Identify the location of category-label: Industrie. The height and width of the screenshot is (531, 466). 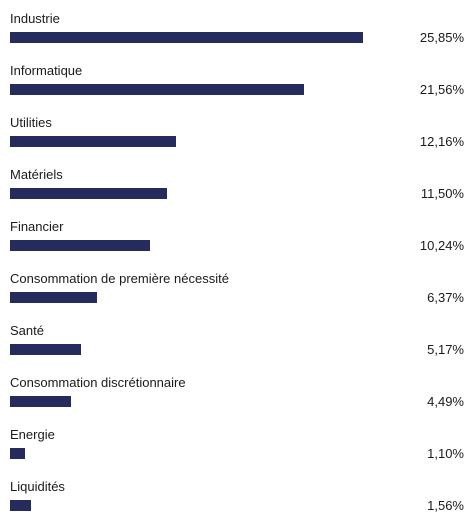
(35, 18).